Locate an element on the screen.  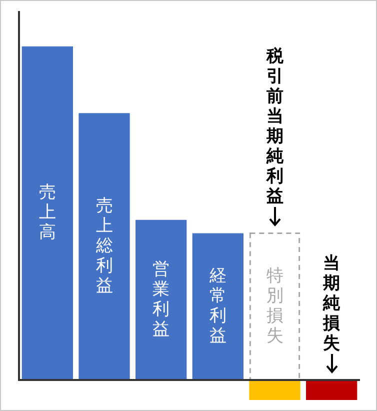
x-tick-label: 経常利益 is located at coordinates (217, 306).